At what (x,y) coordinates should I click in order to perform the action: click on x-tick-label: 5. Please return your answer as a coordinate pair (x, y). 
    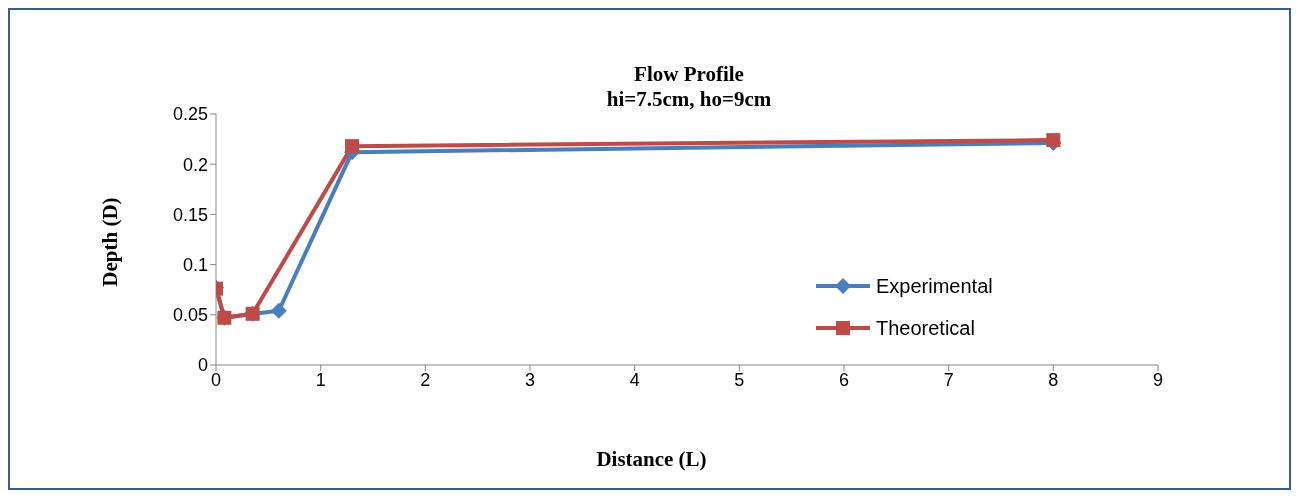
    Looking at the image, I should click on (739, 379).